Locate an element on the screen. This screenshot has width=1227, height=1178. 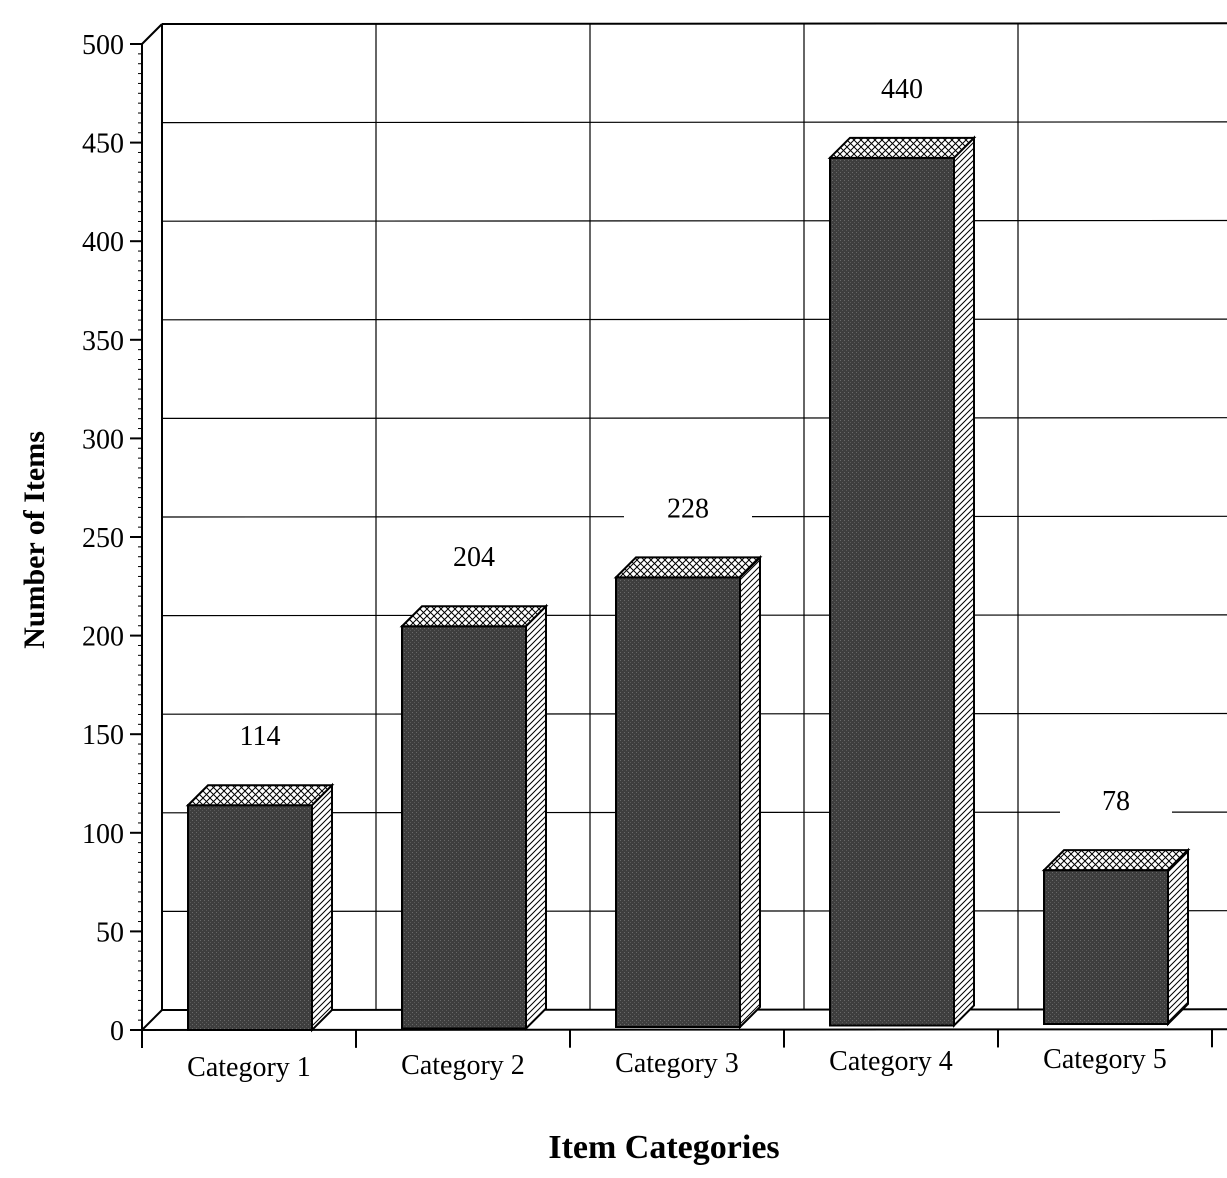
y-tick-label: 300 is located at coordinates (103, 439).